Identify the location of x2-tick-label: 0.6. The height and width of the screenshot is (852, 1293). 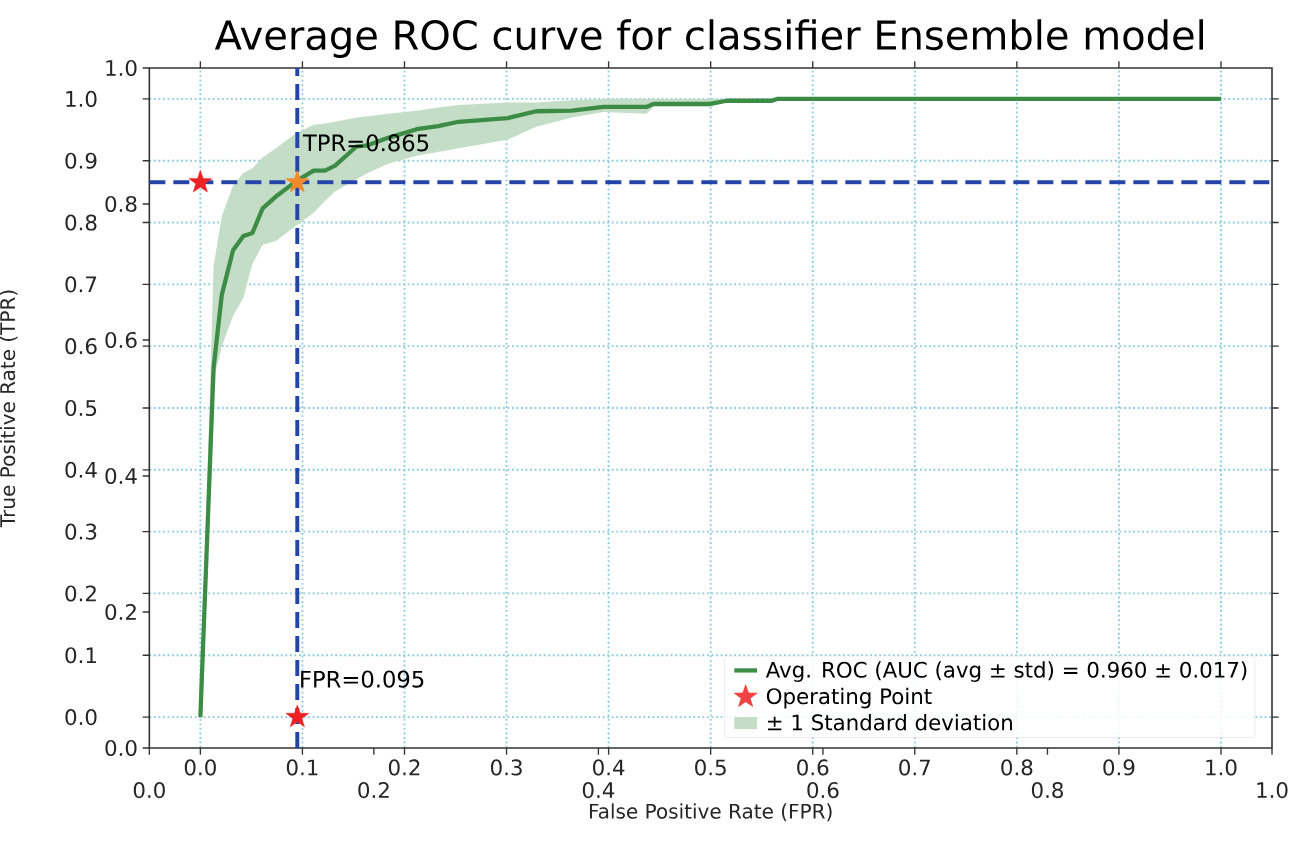
(823, 790).